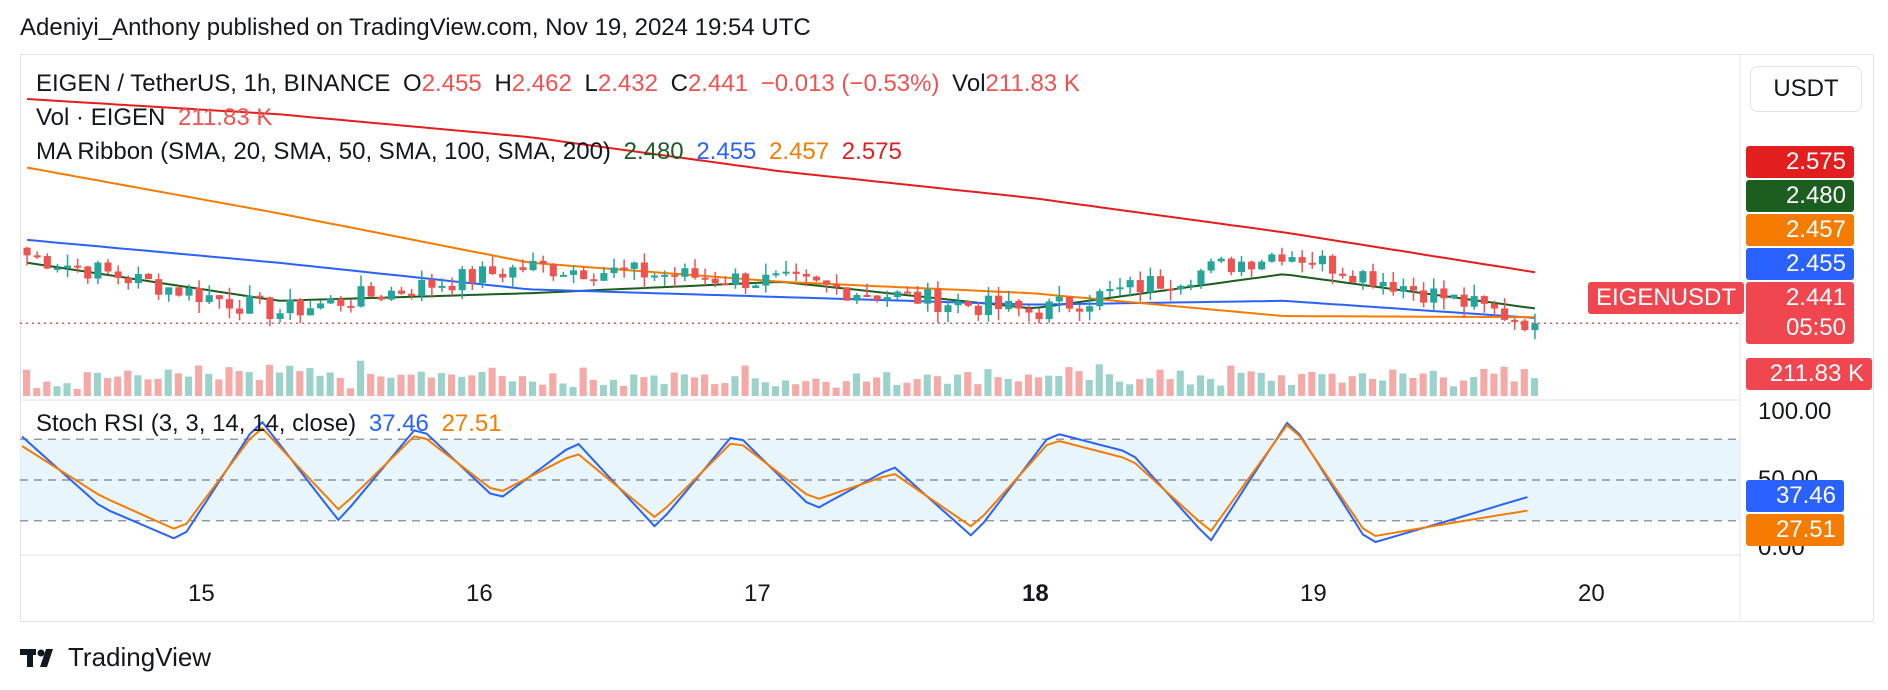 The width and height of the screenshot is (1888, 690). I want to click on stoch-d-tag: 27.51, so click(1795, 530).